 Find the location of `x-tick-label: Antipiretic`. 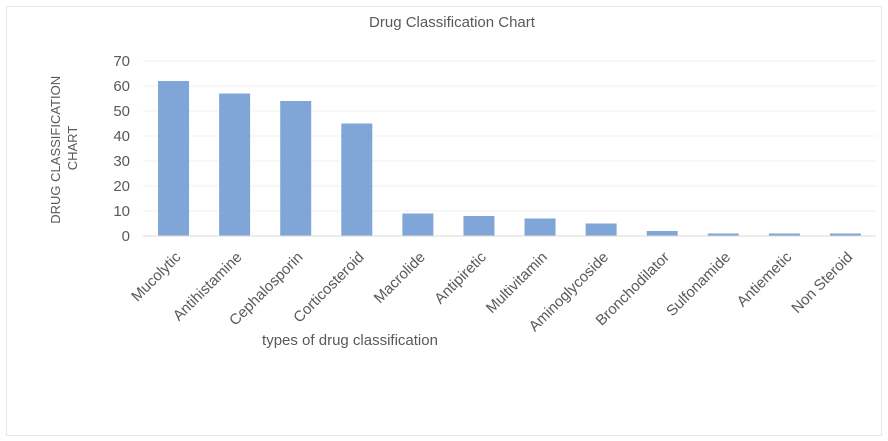

x-tick-label: Antipiretic is located at coordinates (460, 277).